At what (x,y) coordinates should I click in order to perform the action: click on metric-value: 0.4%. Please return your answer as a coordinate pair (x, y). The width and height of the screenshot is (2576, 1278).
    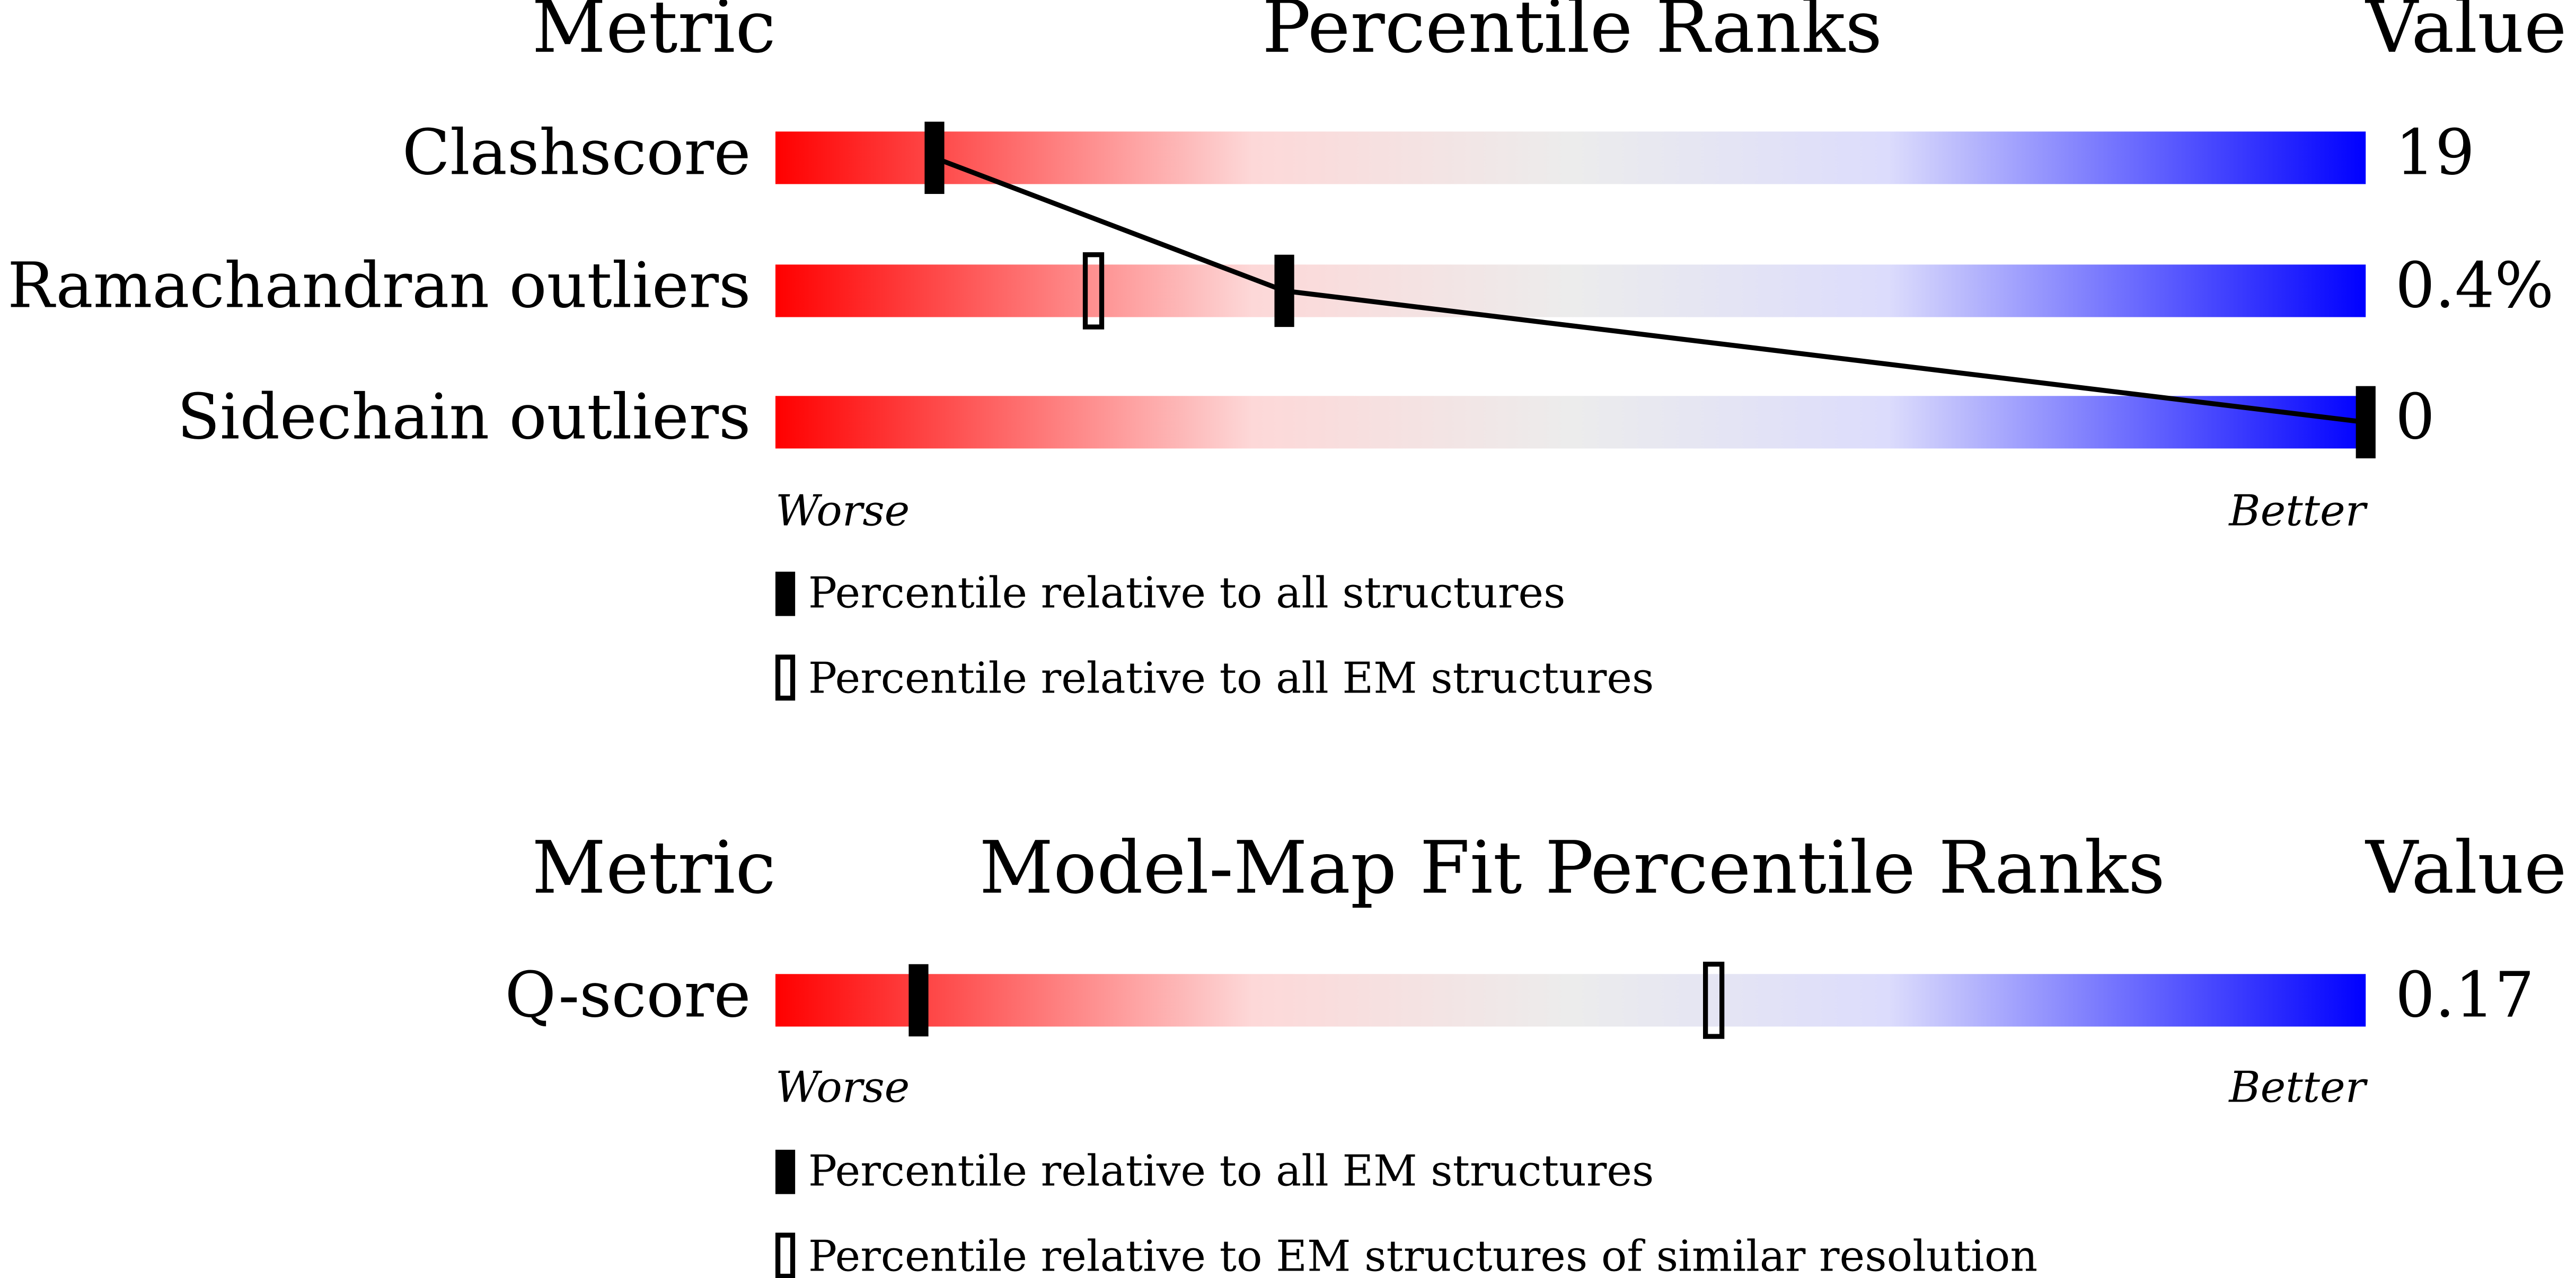
    Looking at the image, I should click on (2474, 285).